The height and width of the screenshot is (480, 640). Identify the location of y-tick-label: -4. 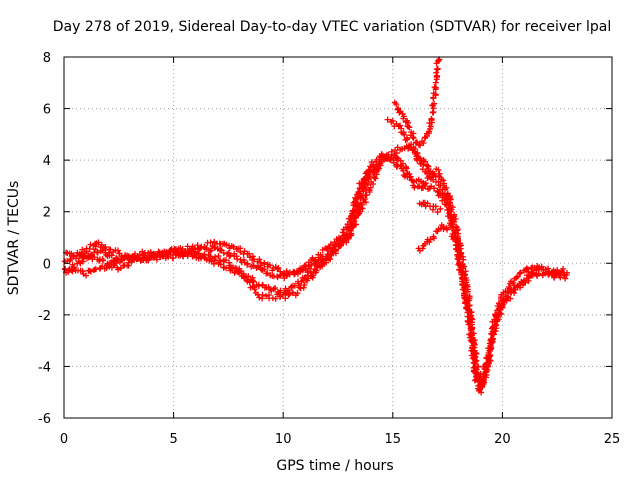
(44, 367).